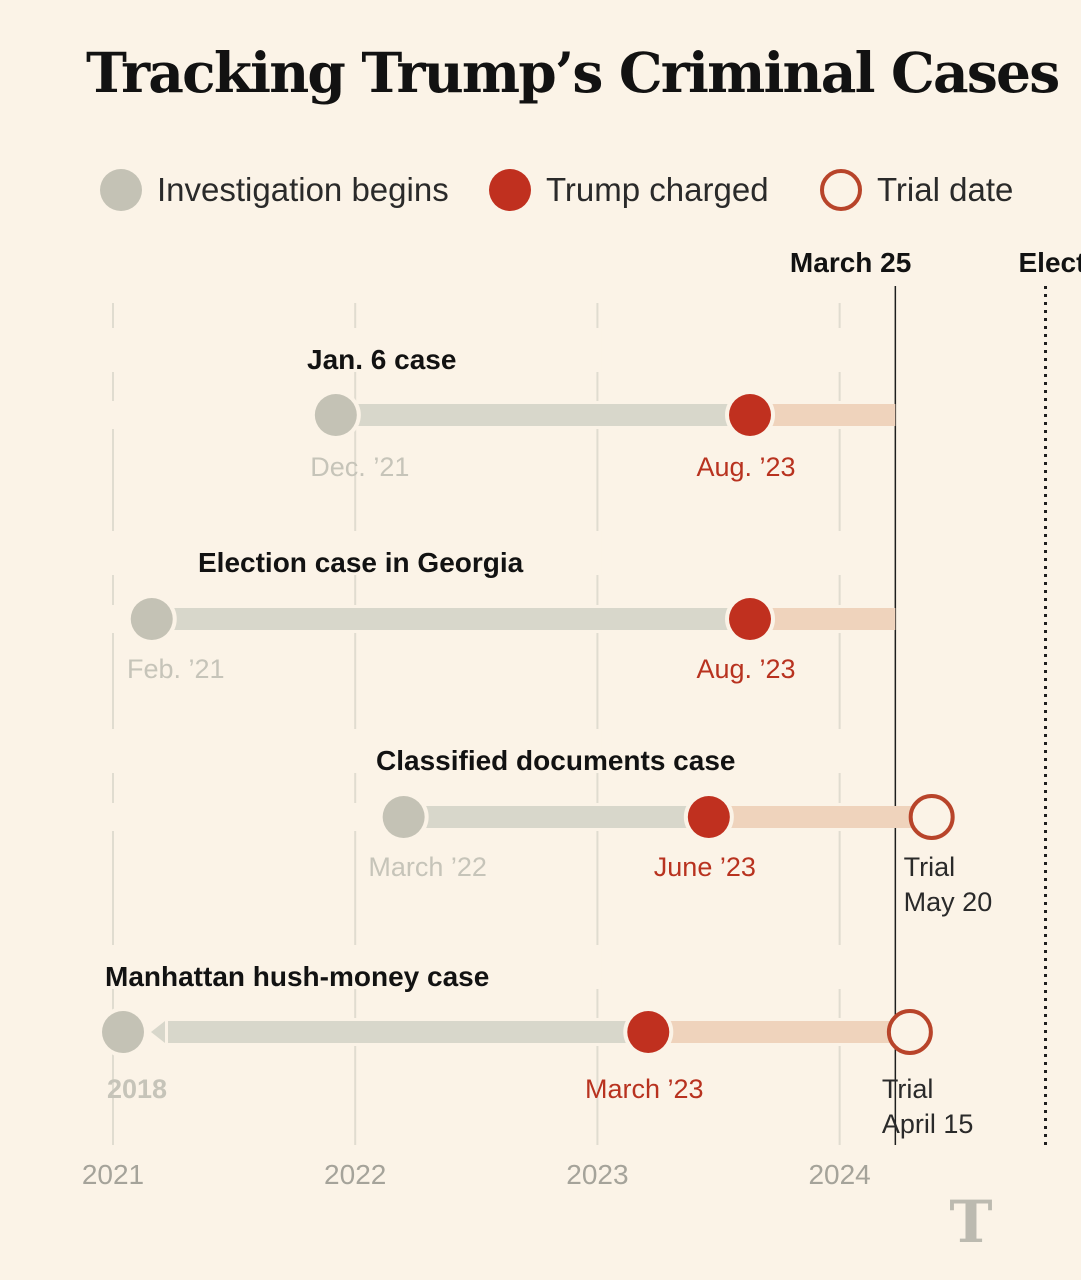 This screenshot has height=1280, width=1081. Describe the element at coordinates (121, 190) in the screenshot. I see `legend-investigation-marker` at that location.